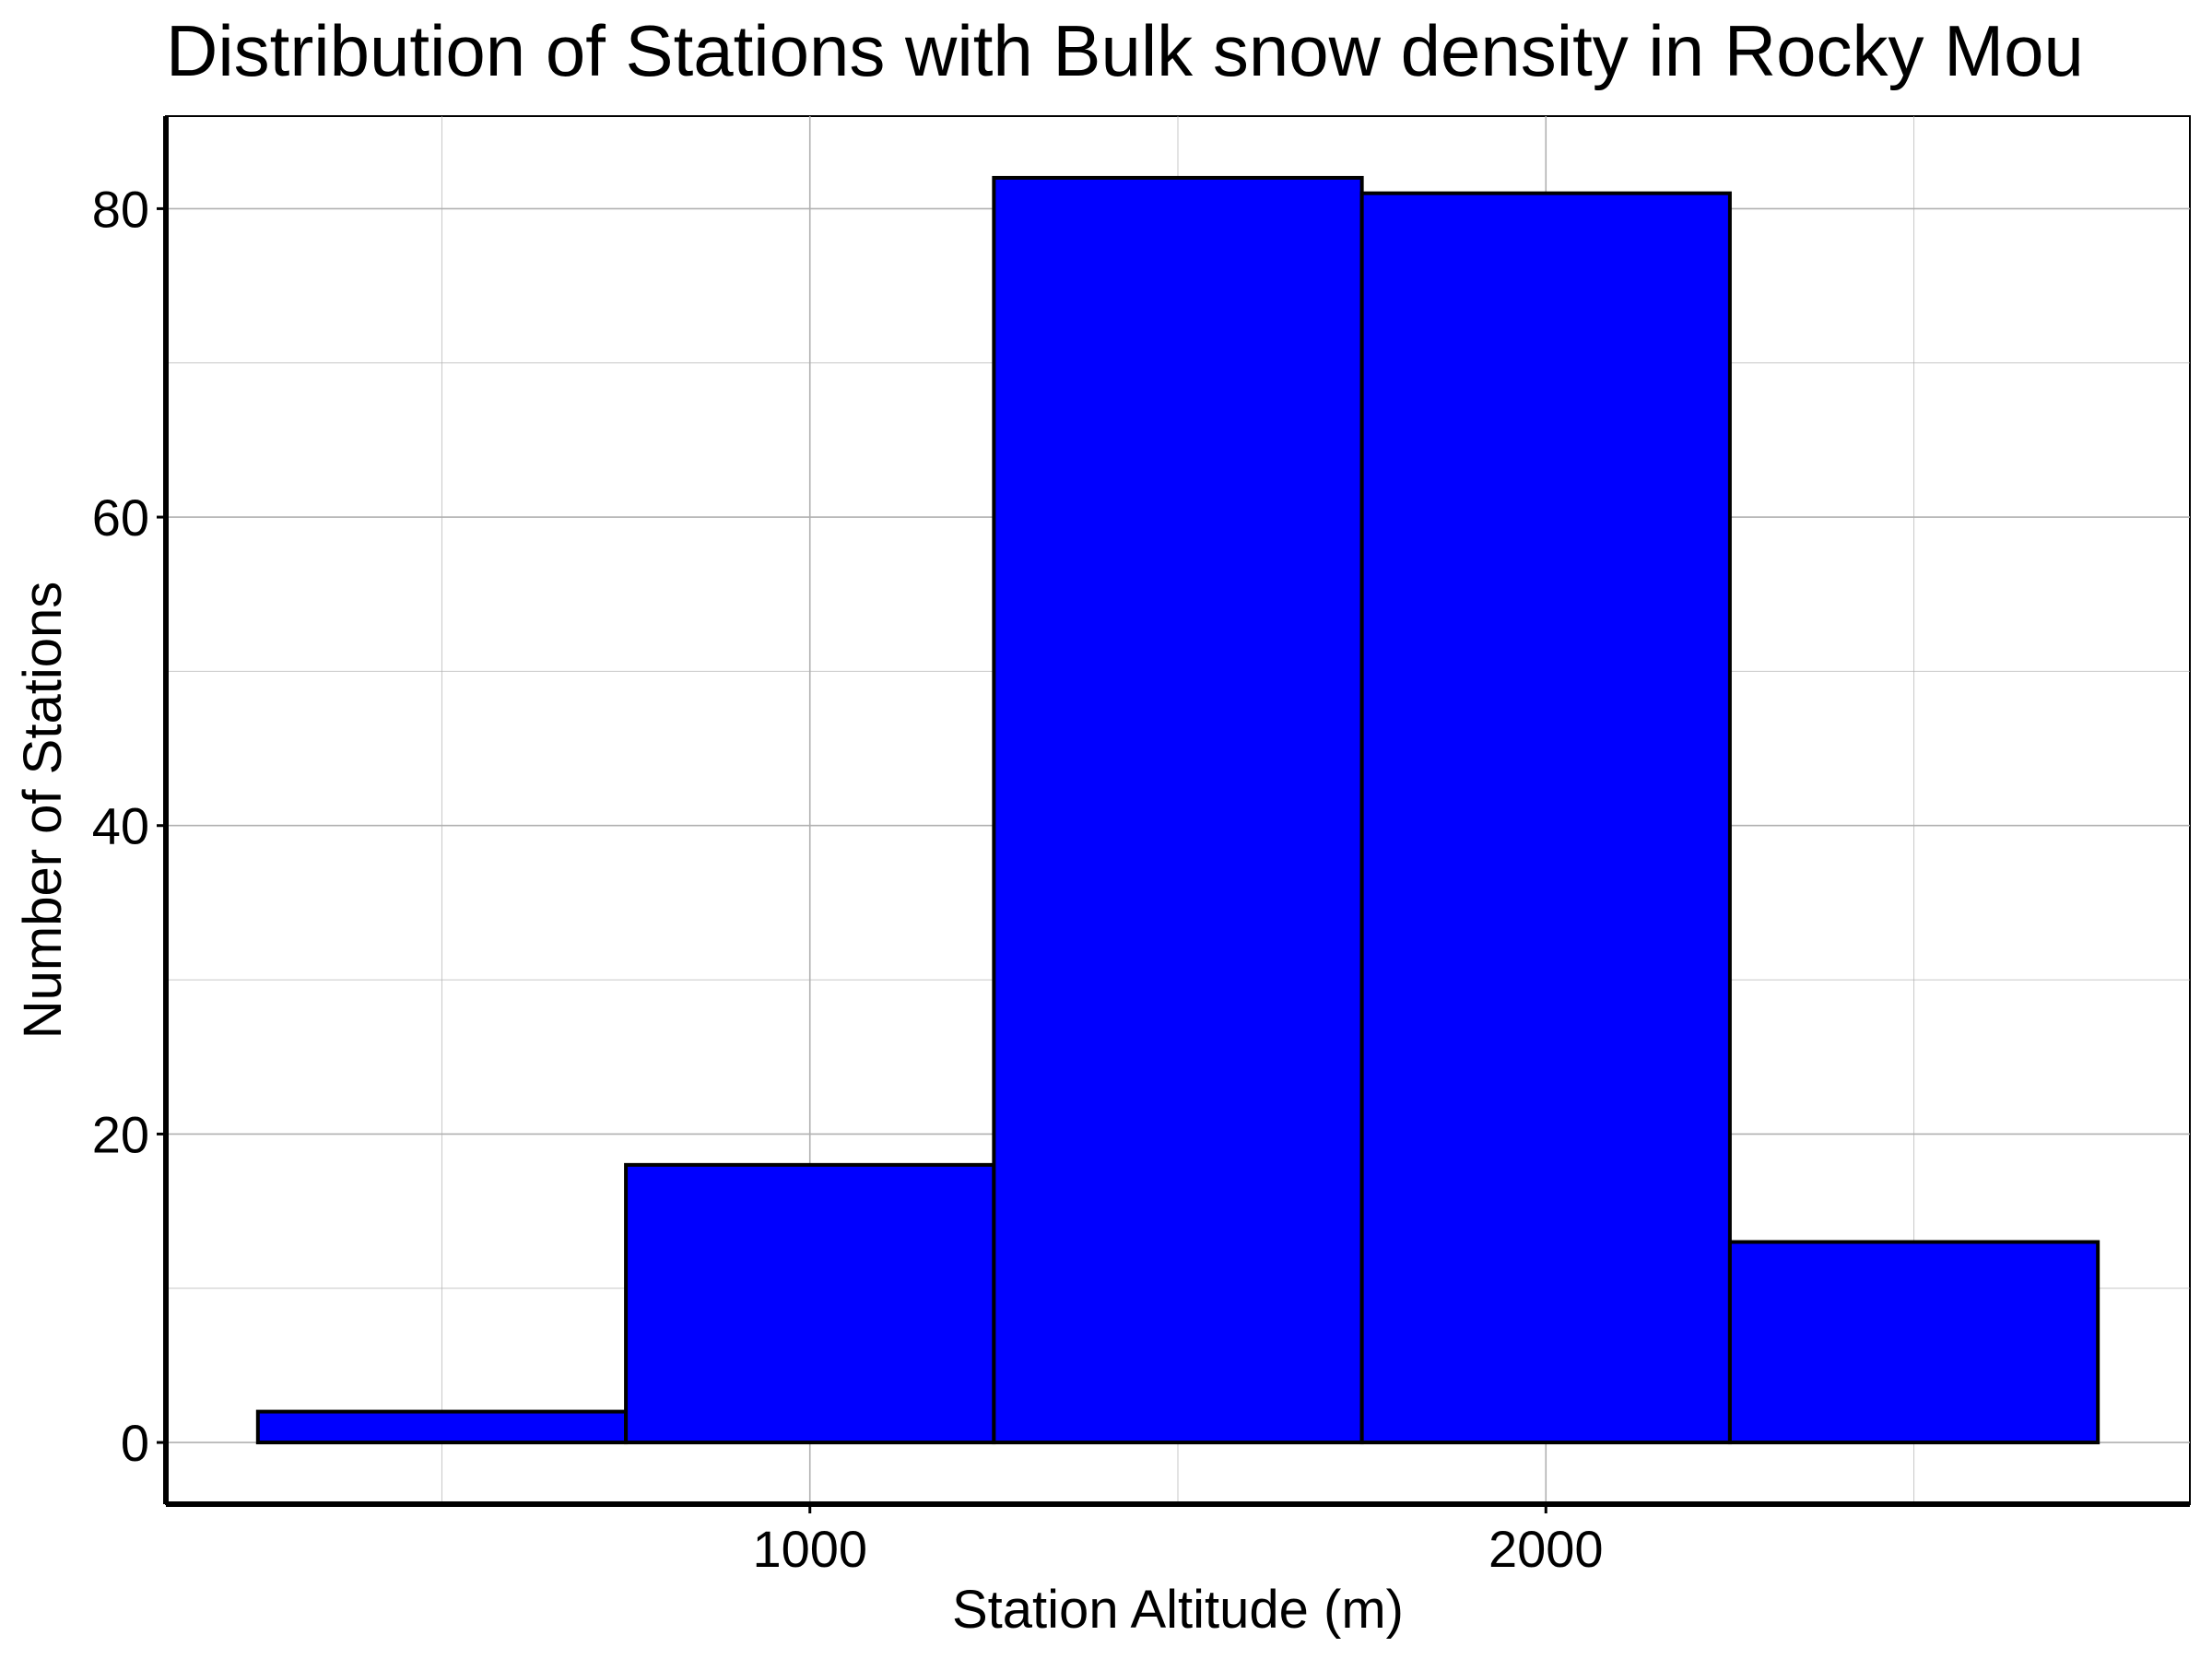 This screenshot has width=2212, height=1659. Describe the element at coordinates (1178, 1610) in the screenshot. I see `x-axis-title: Station Altitude (m)` at that location.